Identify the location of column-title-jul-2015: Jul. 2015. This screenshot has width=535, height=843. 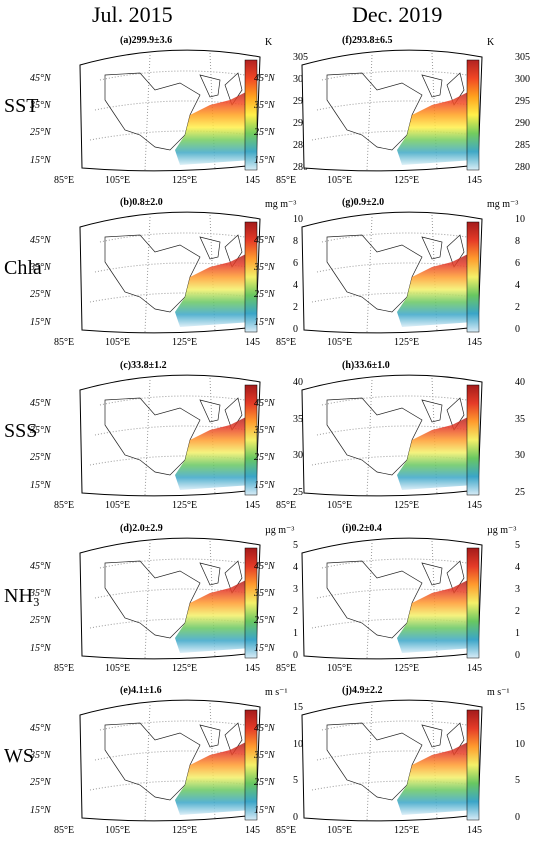
(132, 14).